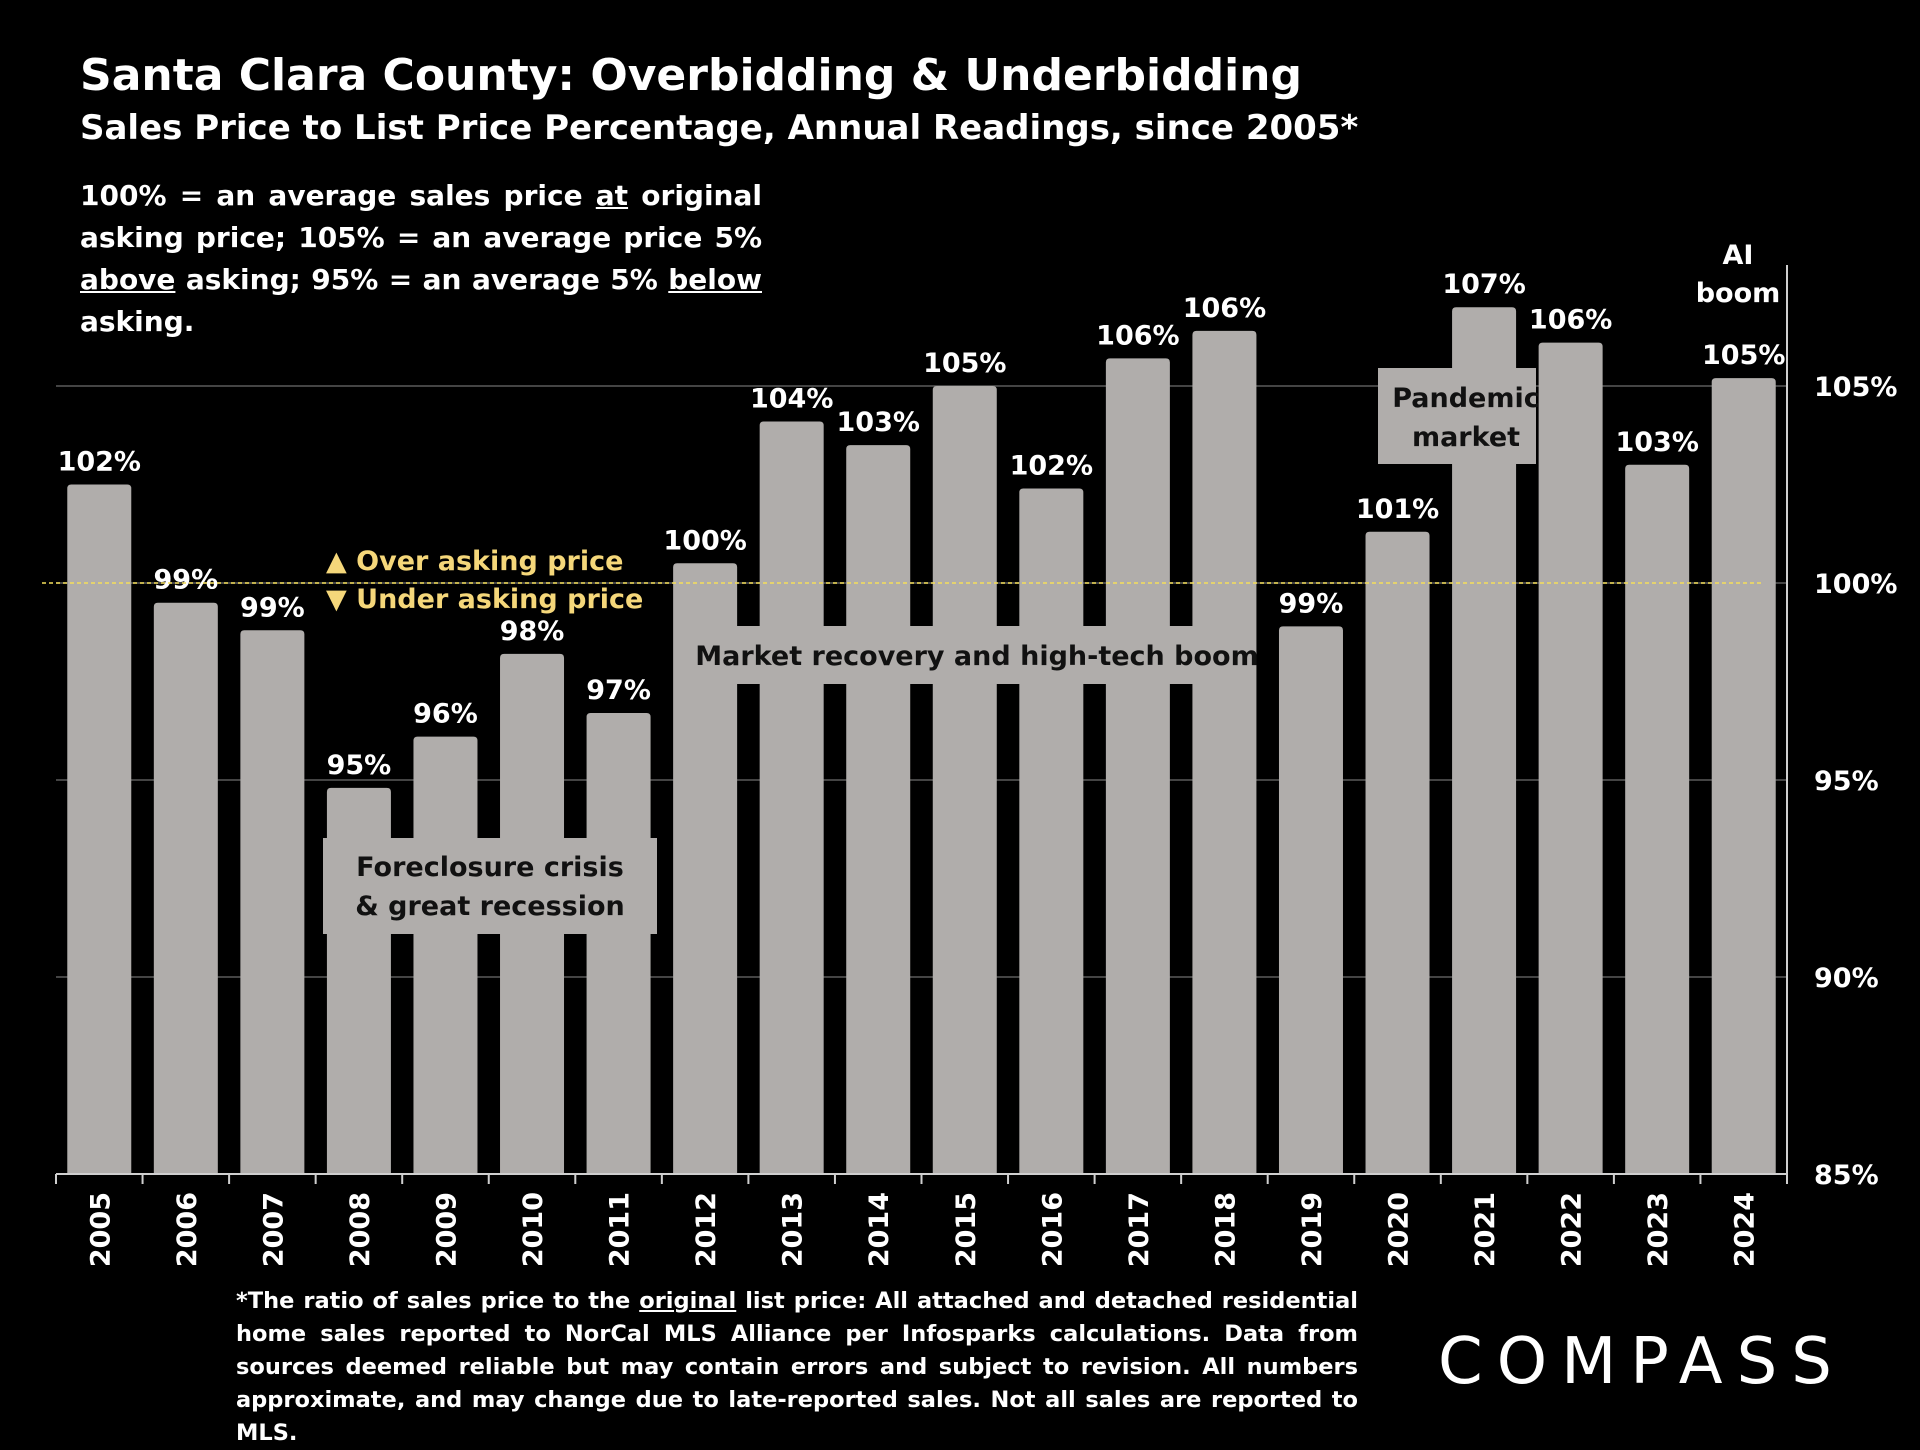  I want to click on bar-2011, so click(618, 943).